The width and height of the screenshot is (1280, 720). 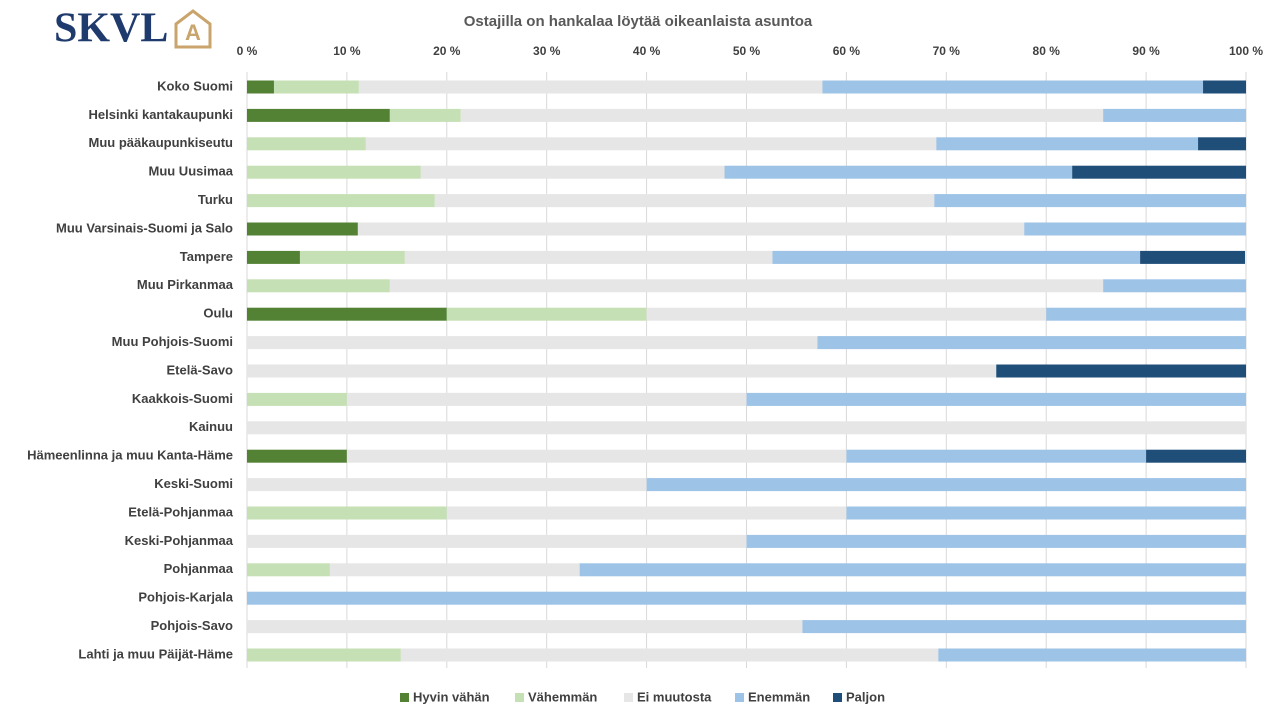 I want to click on x-tick-label: 30 %, so click(x=547, y=51).